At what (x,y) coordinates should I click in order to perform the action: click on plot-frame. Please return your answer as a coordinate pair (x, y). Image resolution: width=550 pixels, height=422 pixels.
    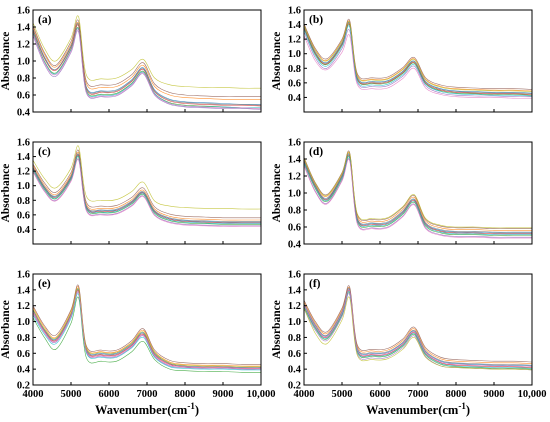
    Looking at the image, I should click on (418, 61).